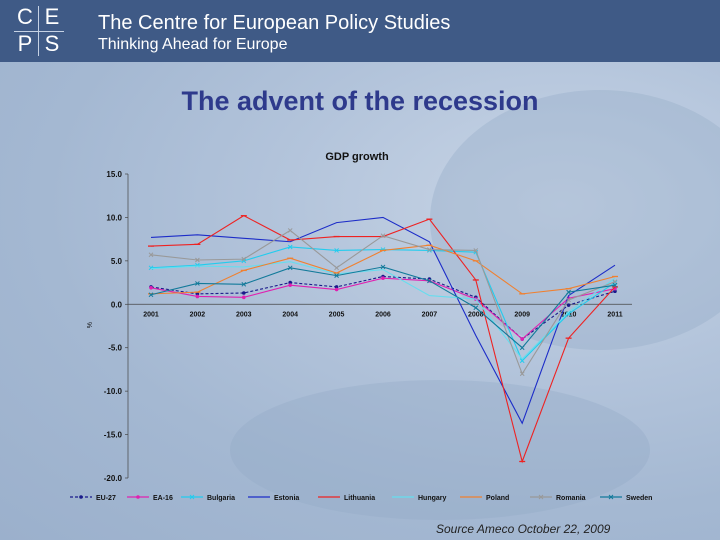  What do you see at coordinates (90, 325) in the screenshot?
I see `y-axis-label: %` at bounding box center [90, 325].